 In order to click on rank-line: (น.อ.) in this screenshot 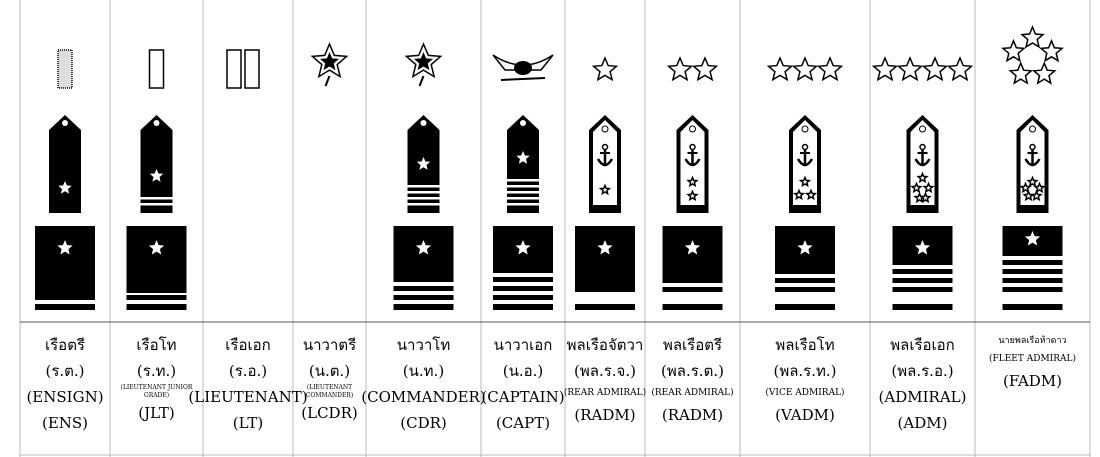, I will do `click(523, 371)`.